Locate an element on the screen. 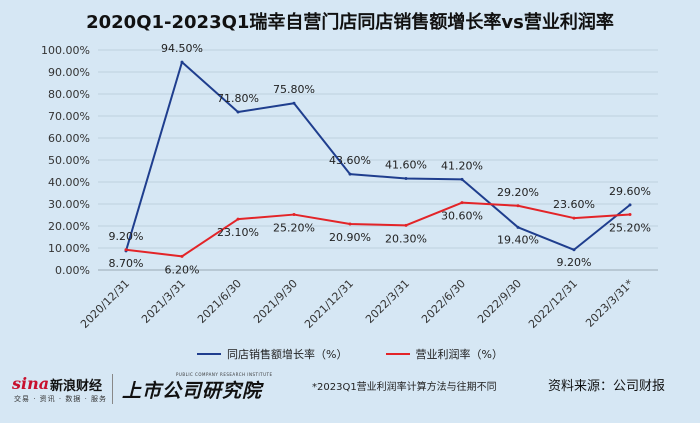 The width and height of the screenshot is (700, 423). y-tick-label: 60.00% is located at coordinates (69, 138).